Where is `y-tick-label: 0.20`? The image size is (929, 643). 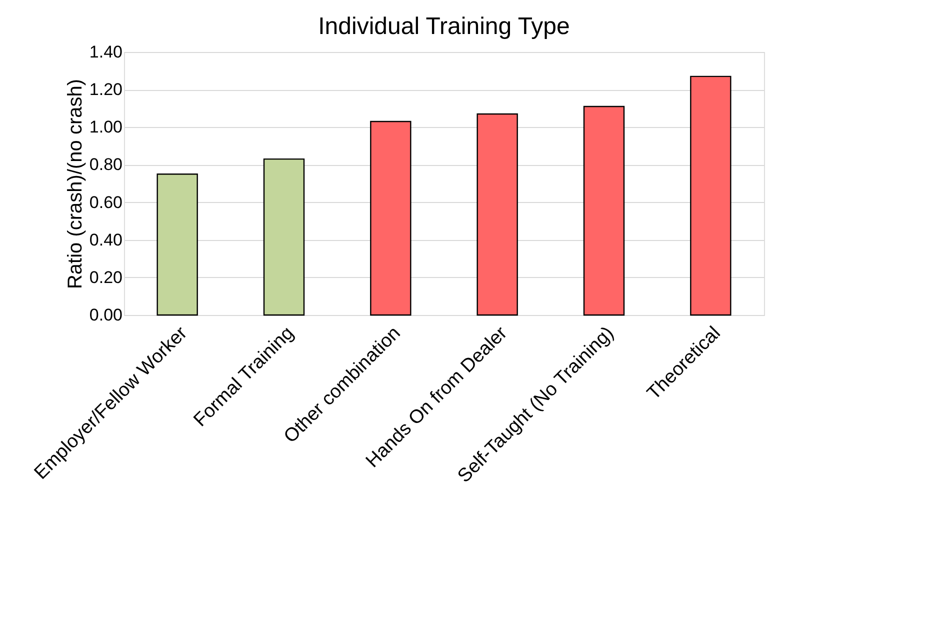
y-tick-label: 0.20 is located at coordinates (105, 277).